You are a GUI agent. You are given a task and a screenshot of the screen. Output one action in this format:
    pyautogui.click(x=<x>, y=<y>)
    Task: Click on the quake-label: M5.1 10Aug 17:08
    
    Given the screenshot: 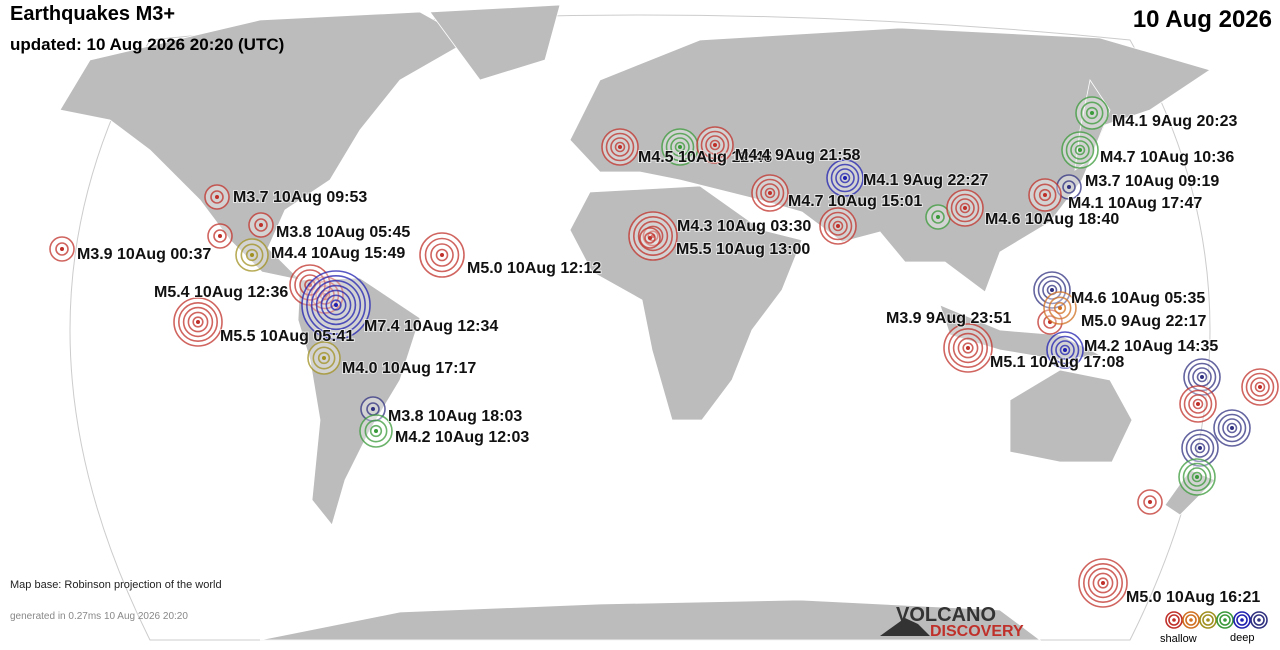 What is the action you would take?
    pyautogui.click(x=1057, y=362)
    